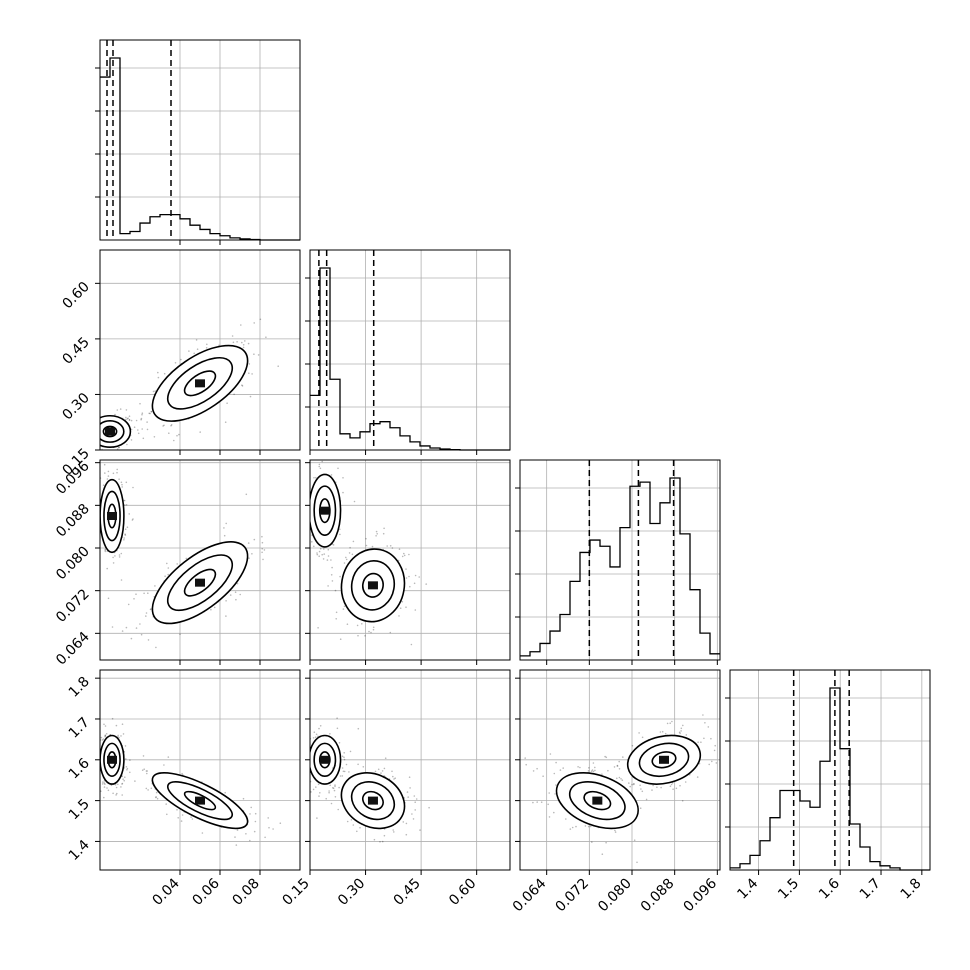  I want to click on scatter-panel-0-3: 0.04 0.06 0.081.41.51.61.71.8, so click(183, 789).